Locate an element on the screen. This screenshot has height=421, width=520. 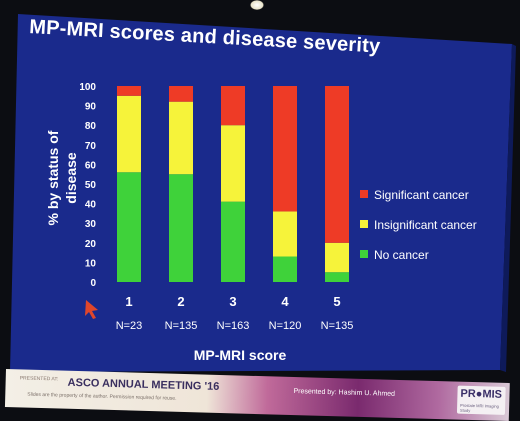
promis-logo: PR●MIS Prostate MRI Imaging Study is located at coordinates (481, 400).